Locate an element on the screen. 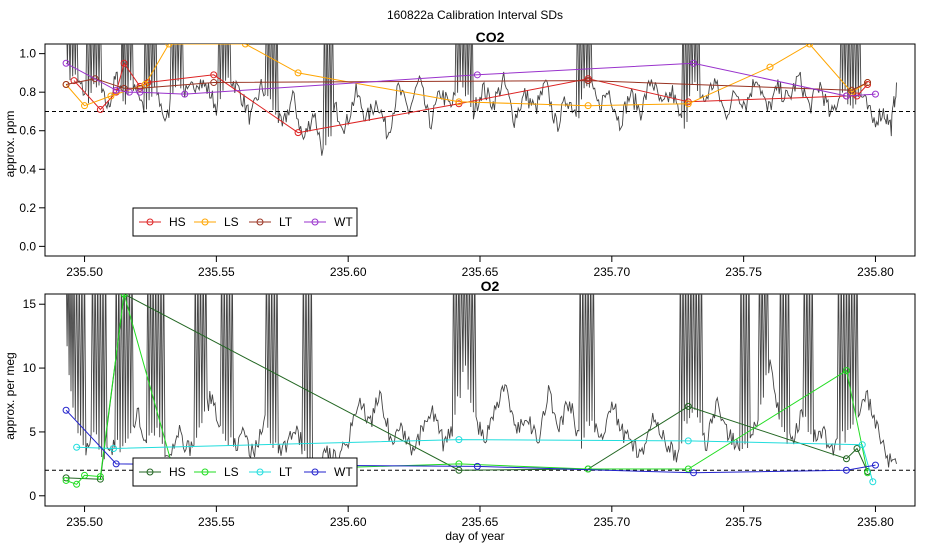  o2-series-lt is located at coordinates (475, 461).